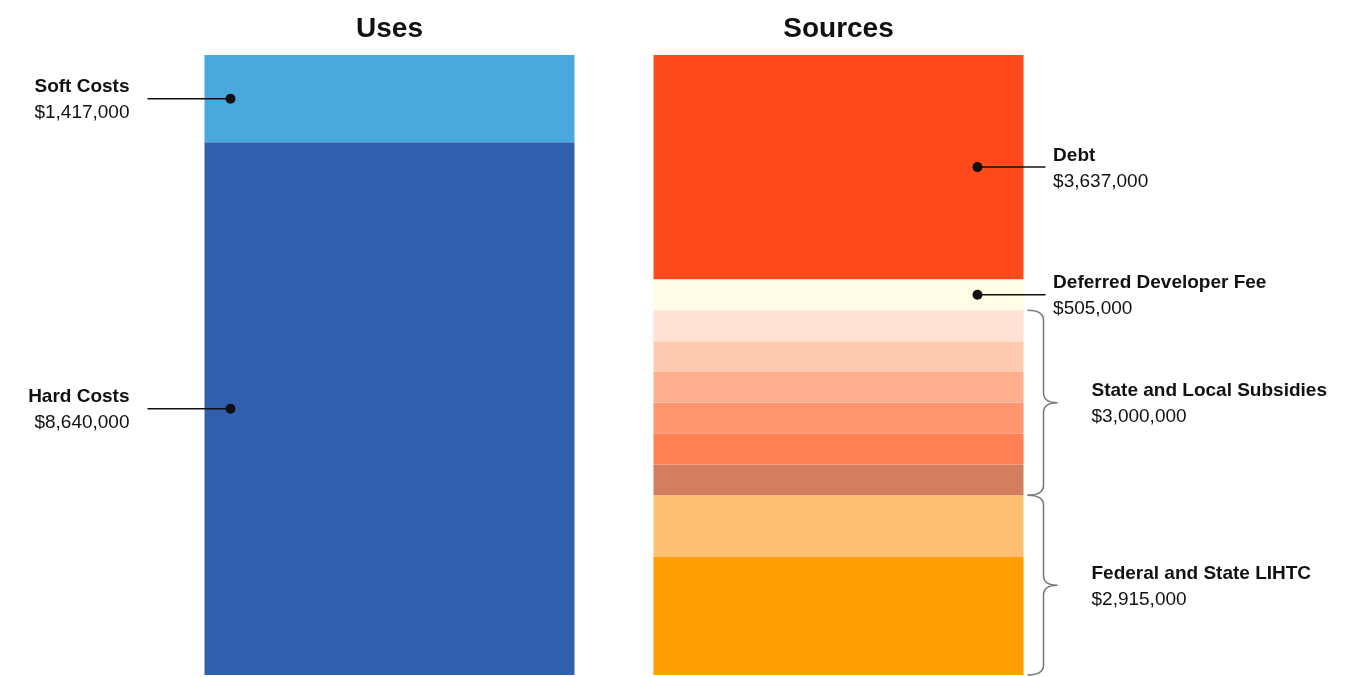 This screenshot has width=1371, height=677. Describe the element at coordinates (1201, 585) in the screenshot. I see `annotation: Federal and State LIHTC $2,915,000` at that location.